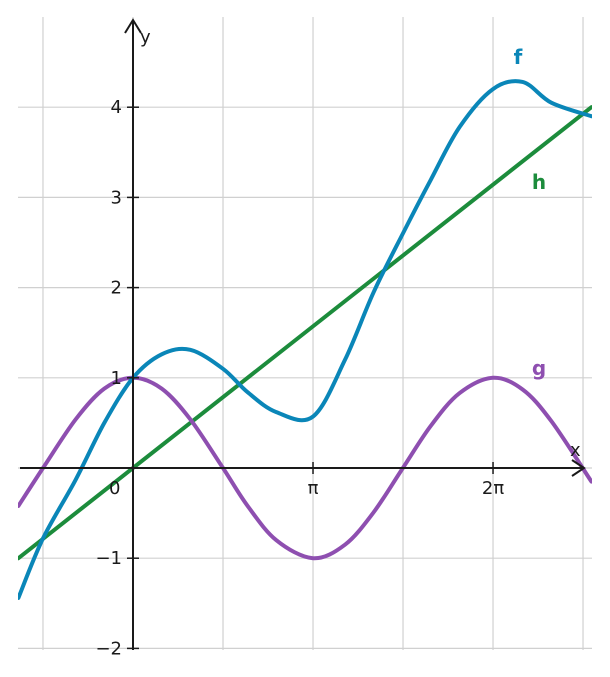 The height and width of the screenshot is (677, 610). Describe the element at coordinates (578, 468) in the screenshot. I see `x-axis-arrow` at that location.